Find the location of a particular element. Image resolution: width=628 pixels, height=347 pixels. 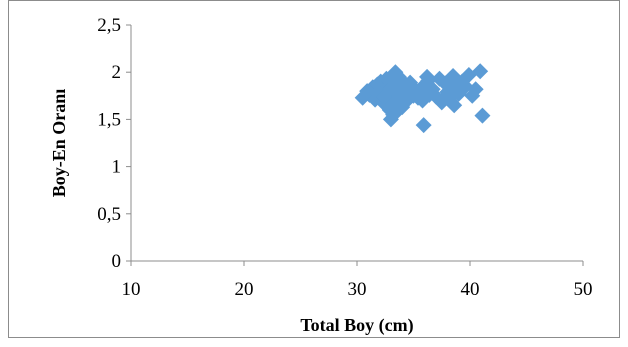

x-tick-labels: 10 20 30 40 50 is located at coordinates (357, 280).